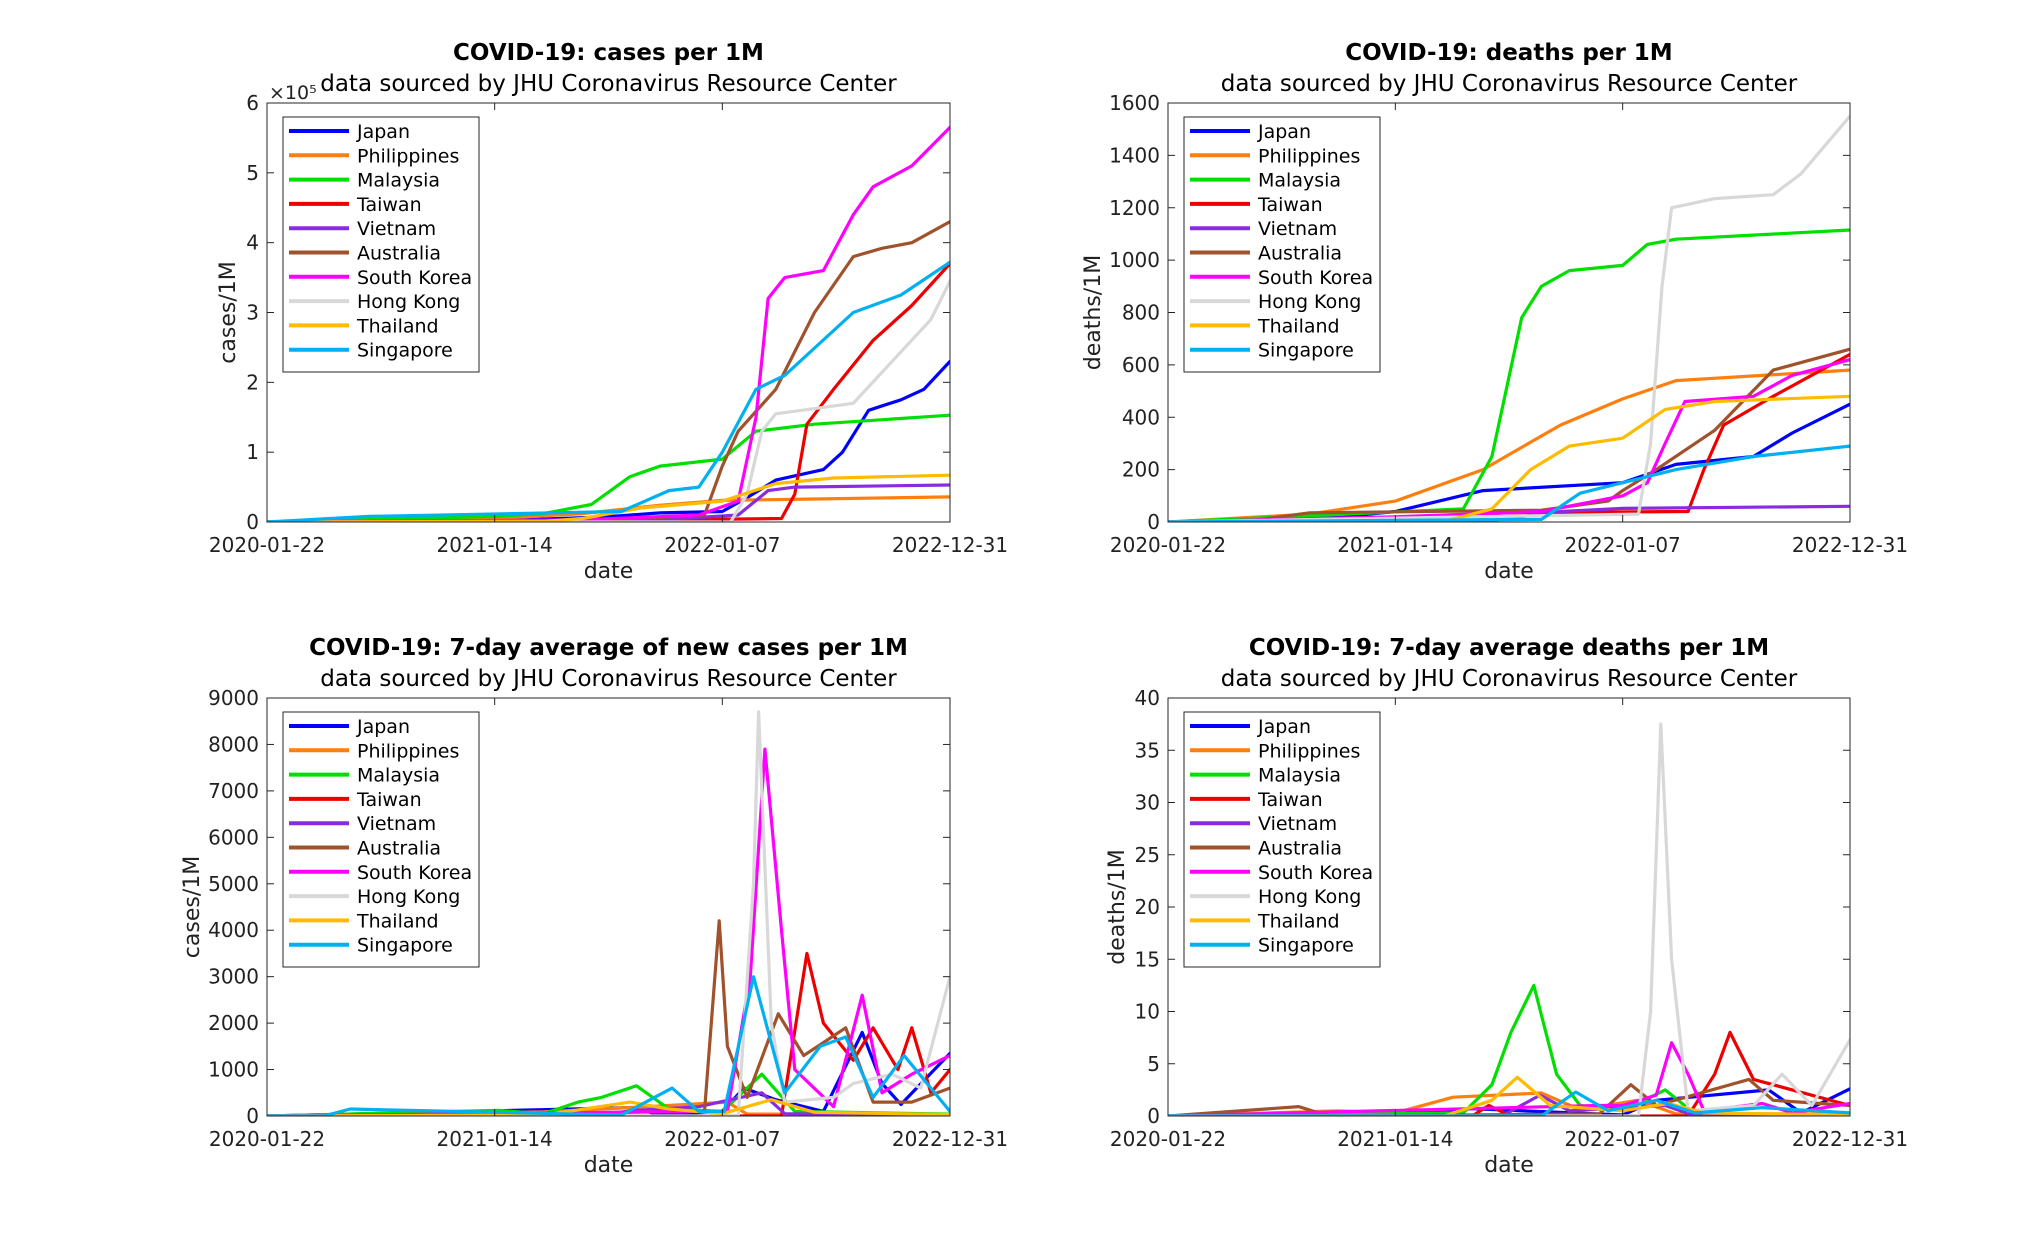  Describe the element at coordinates (252, 243) in the screenshot. I see `y-tick-label: 4` at that location.